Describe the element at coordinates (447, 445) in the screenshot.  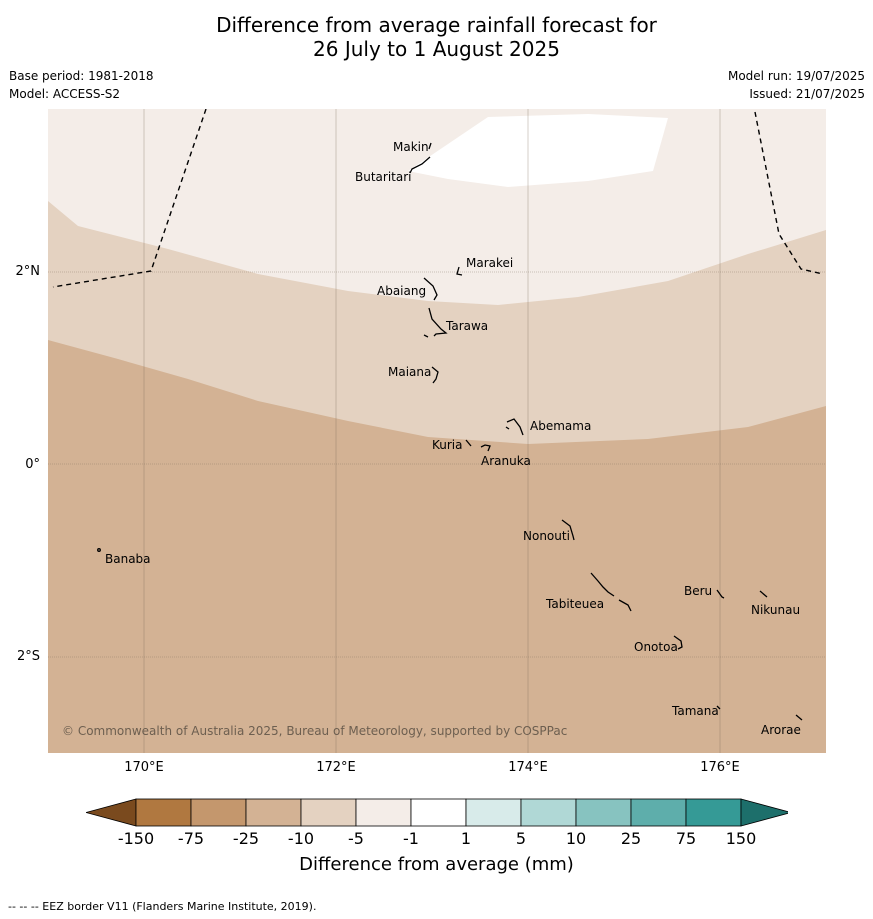
I see `place-label: Kuria` at that location.